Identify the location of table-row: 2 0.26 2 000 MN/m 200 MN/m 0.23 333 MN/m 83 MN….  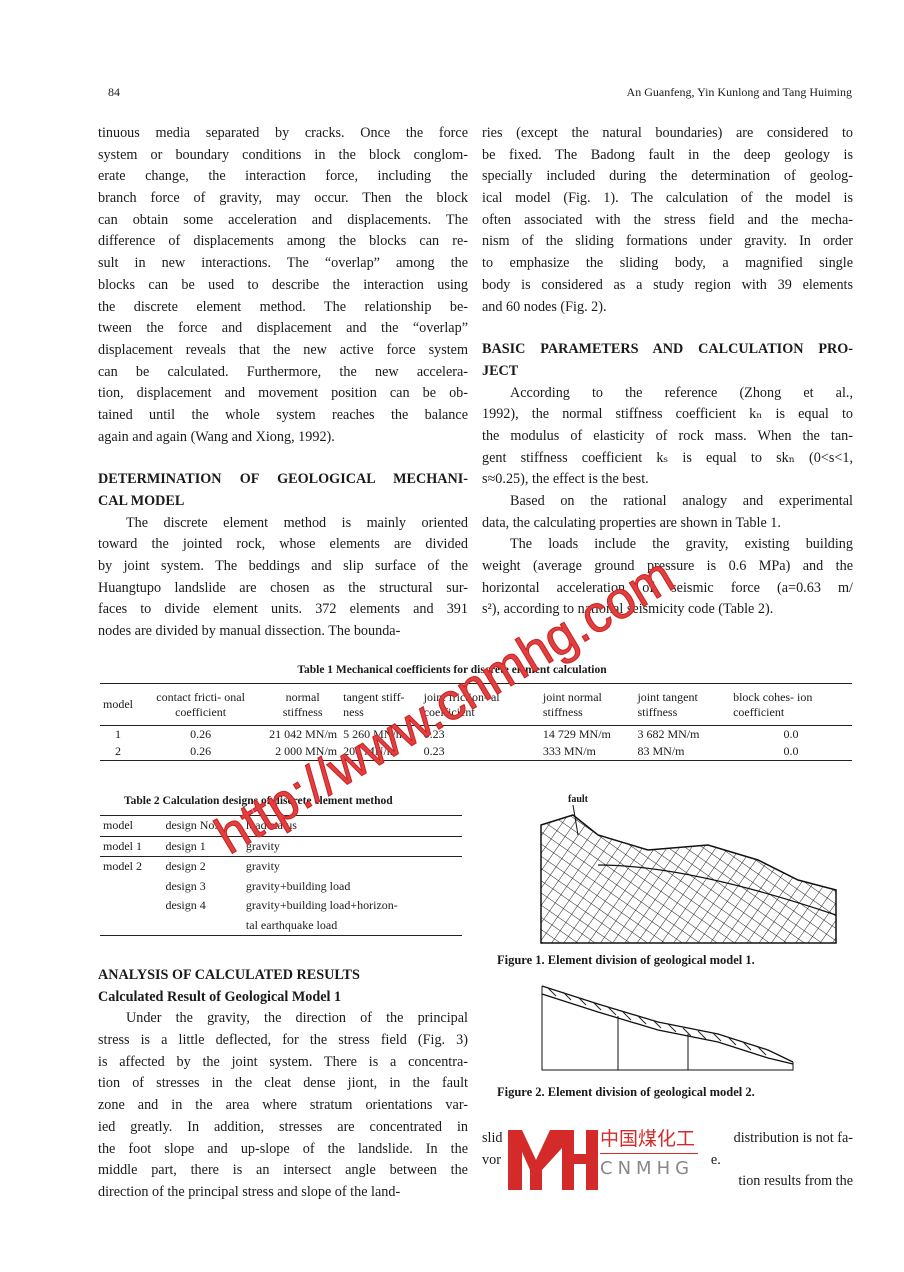
(476, 752).